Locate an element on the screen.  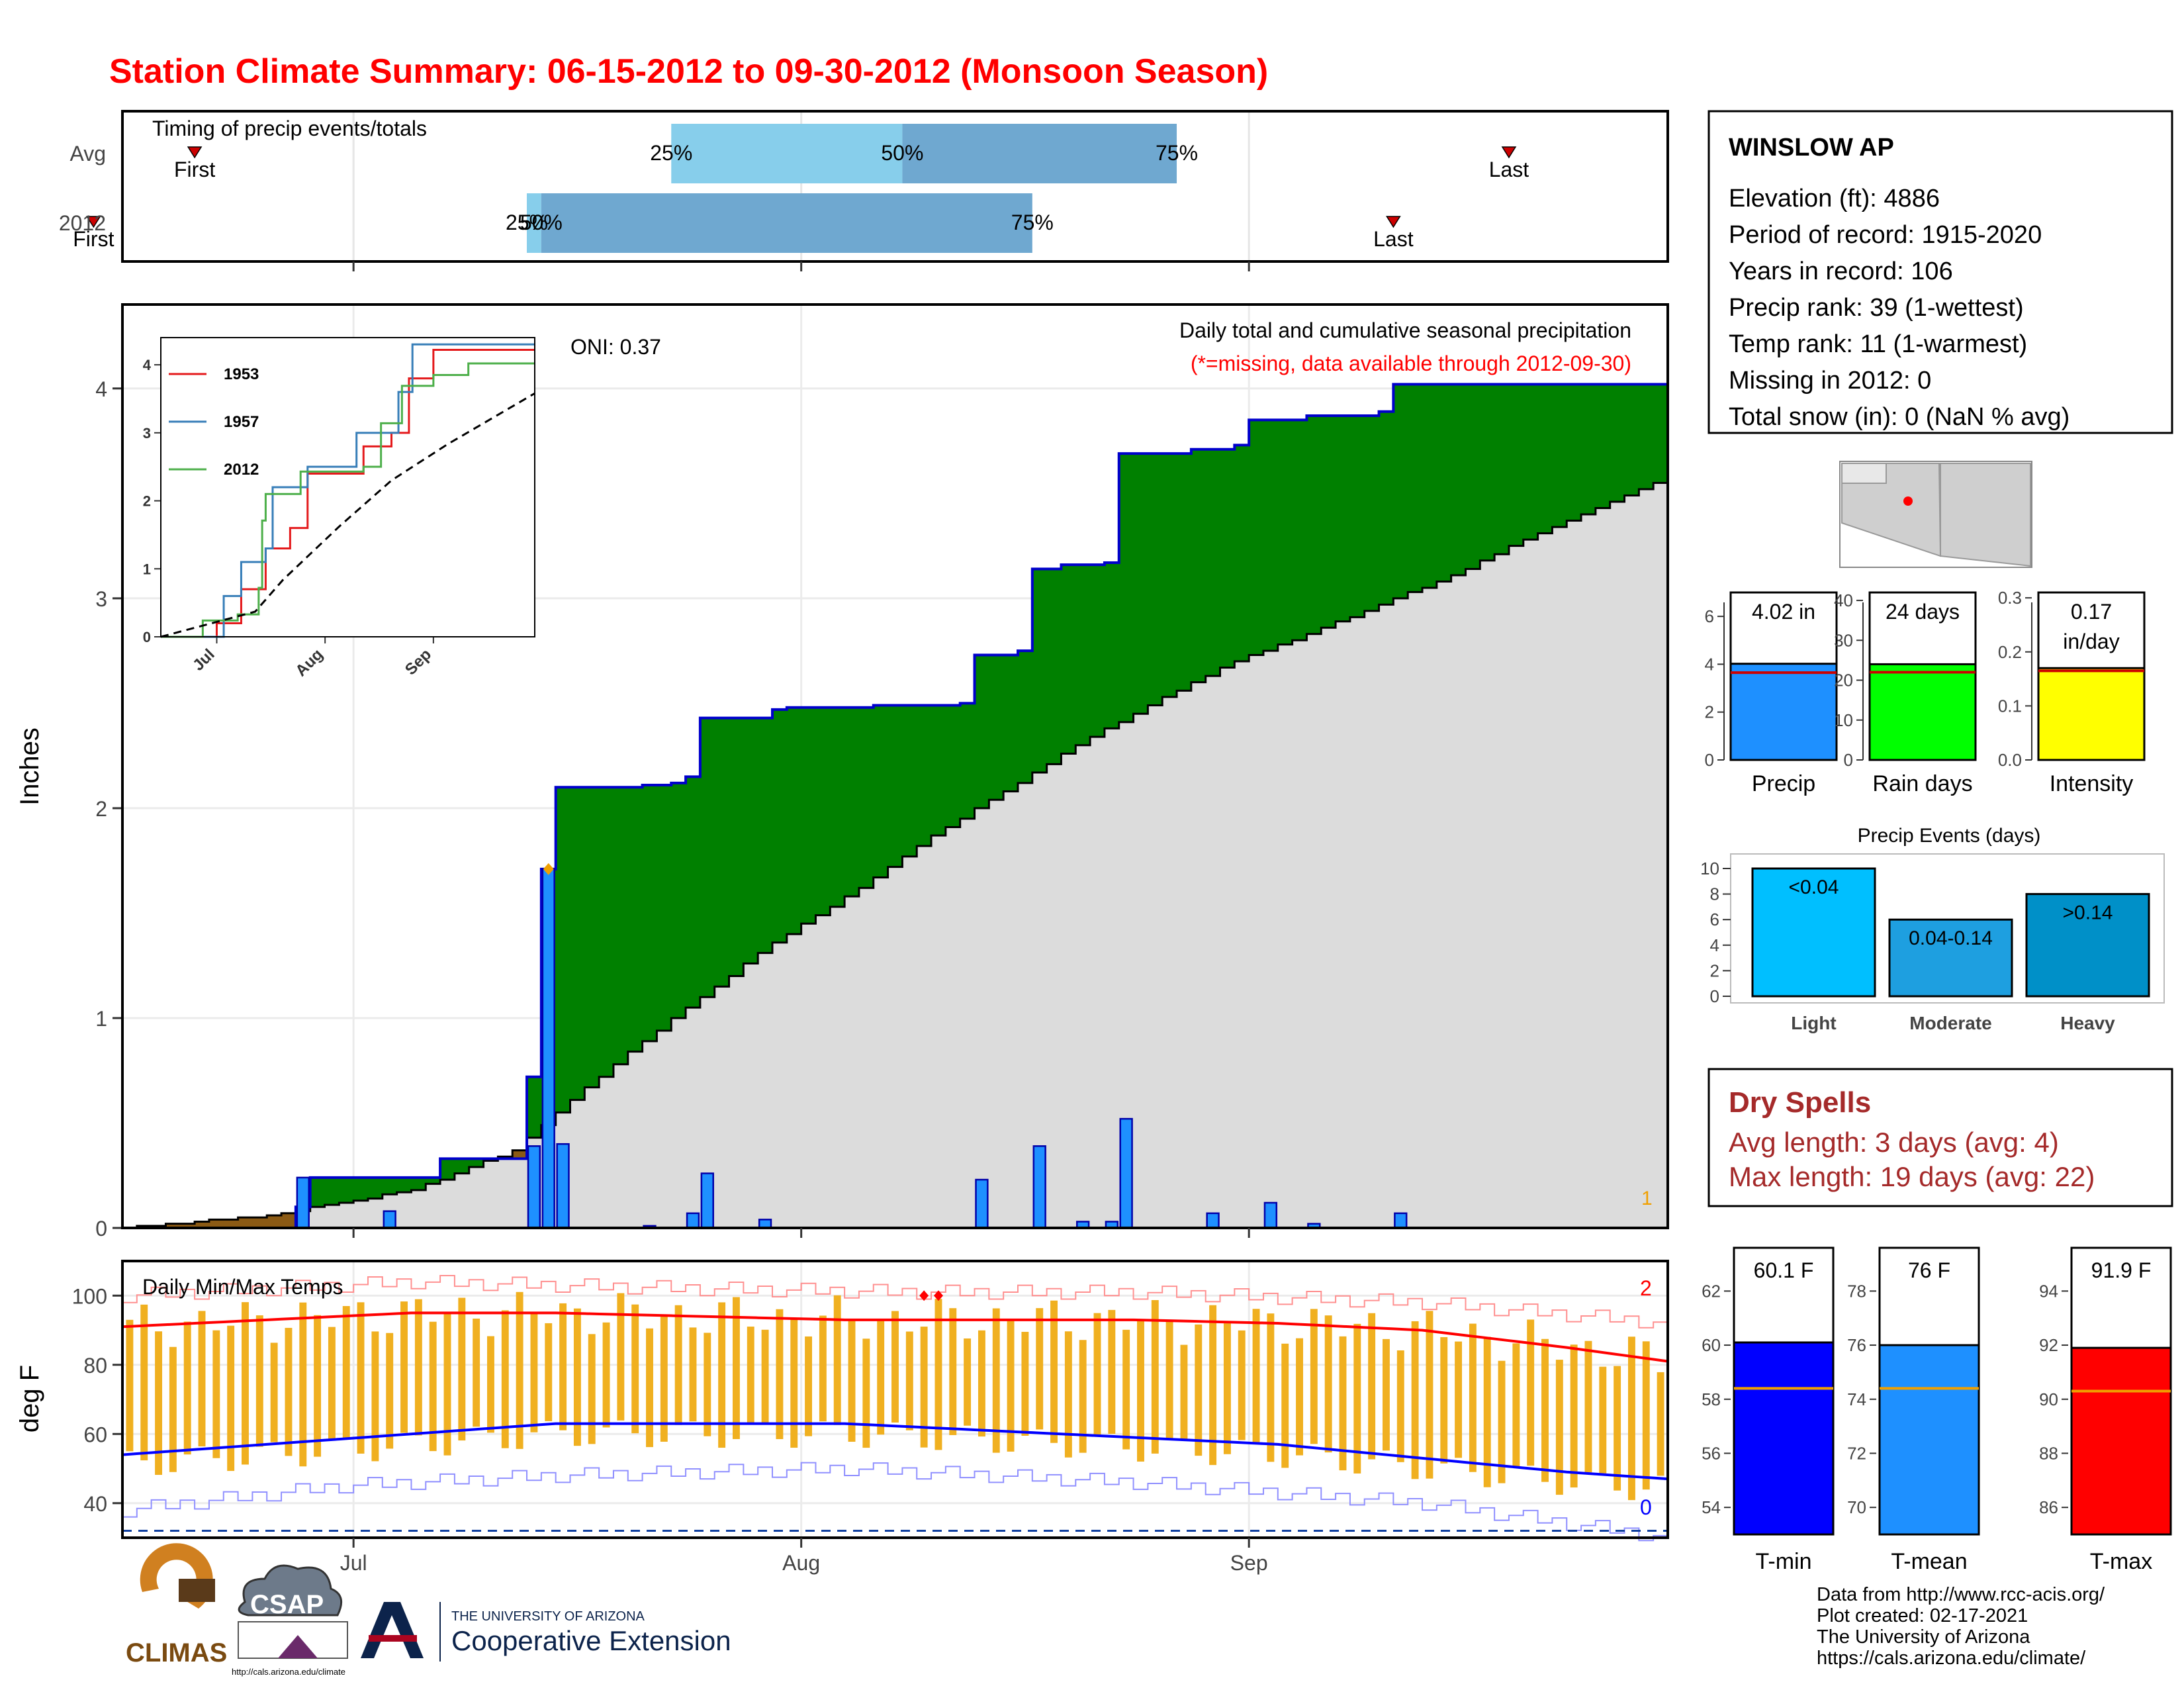
mini-value-unit: in/day is located at coordinates (2091, 641).